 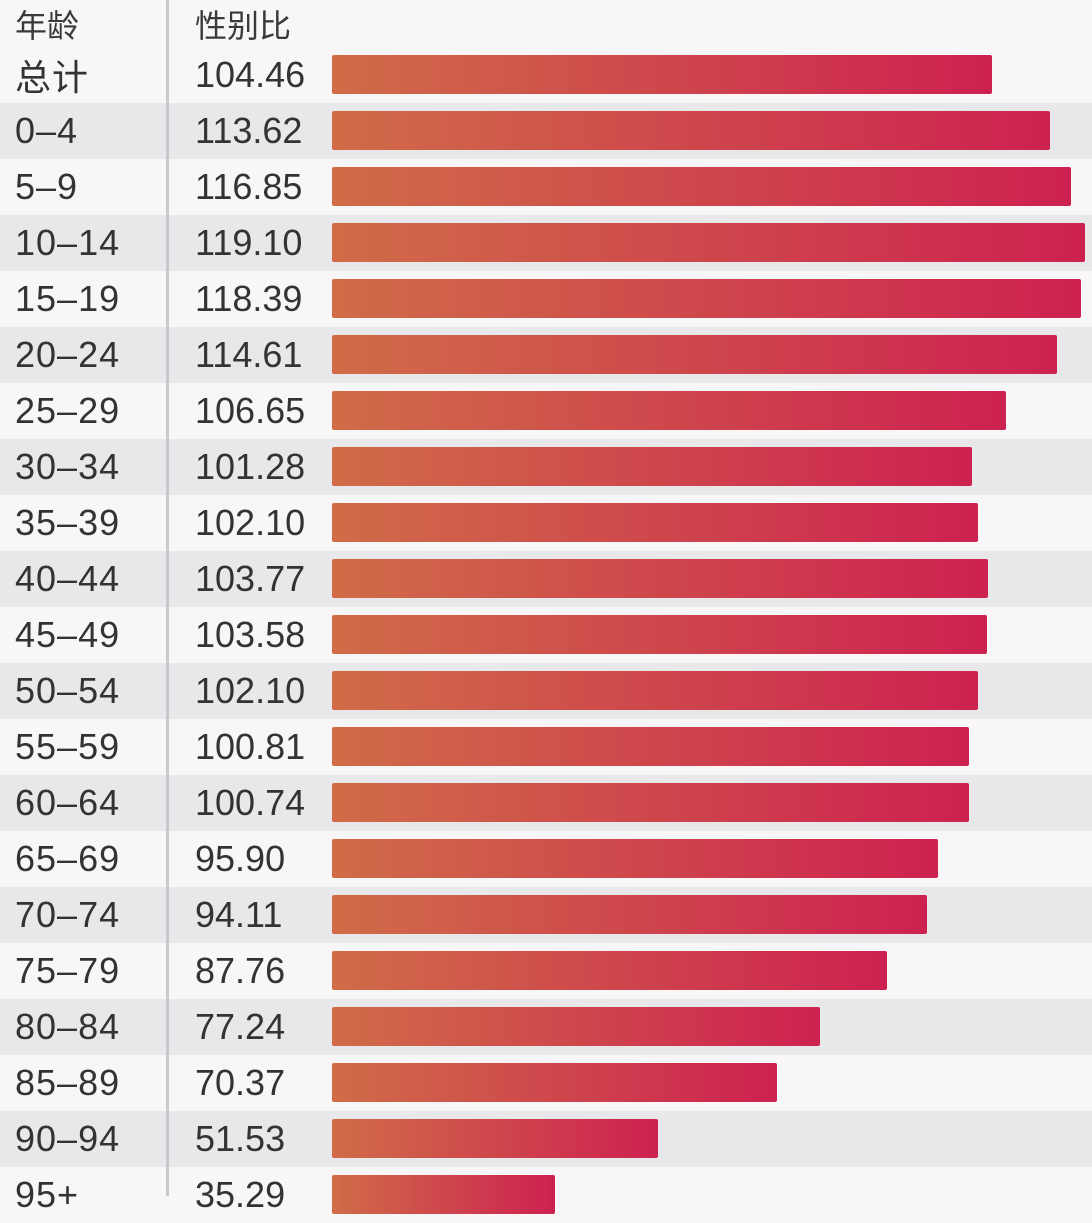 I want to click on table-row: 95+ 35.29, so click(x=546, y=1195).